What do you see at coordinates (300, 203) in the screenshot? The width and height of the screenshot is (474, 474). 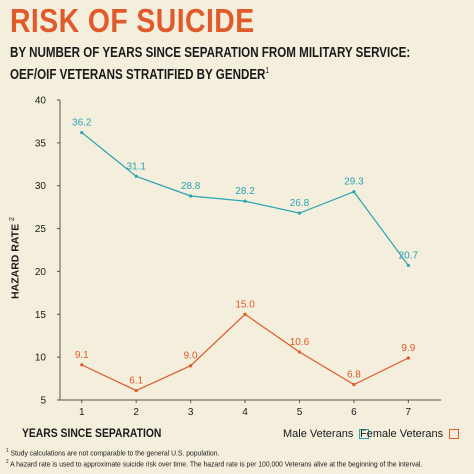 I see `data-label-male: 26.8` at bounding box center [300, 203].